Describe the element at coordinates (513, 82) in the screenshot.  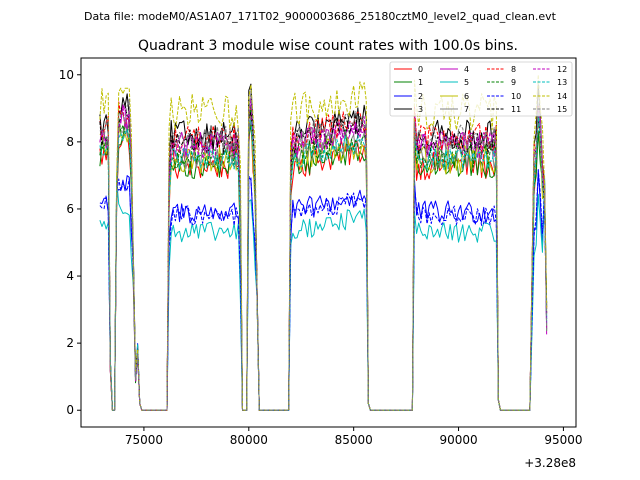
I see `legend-label-9: 9` at that location.